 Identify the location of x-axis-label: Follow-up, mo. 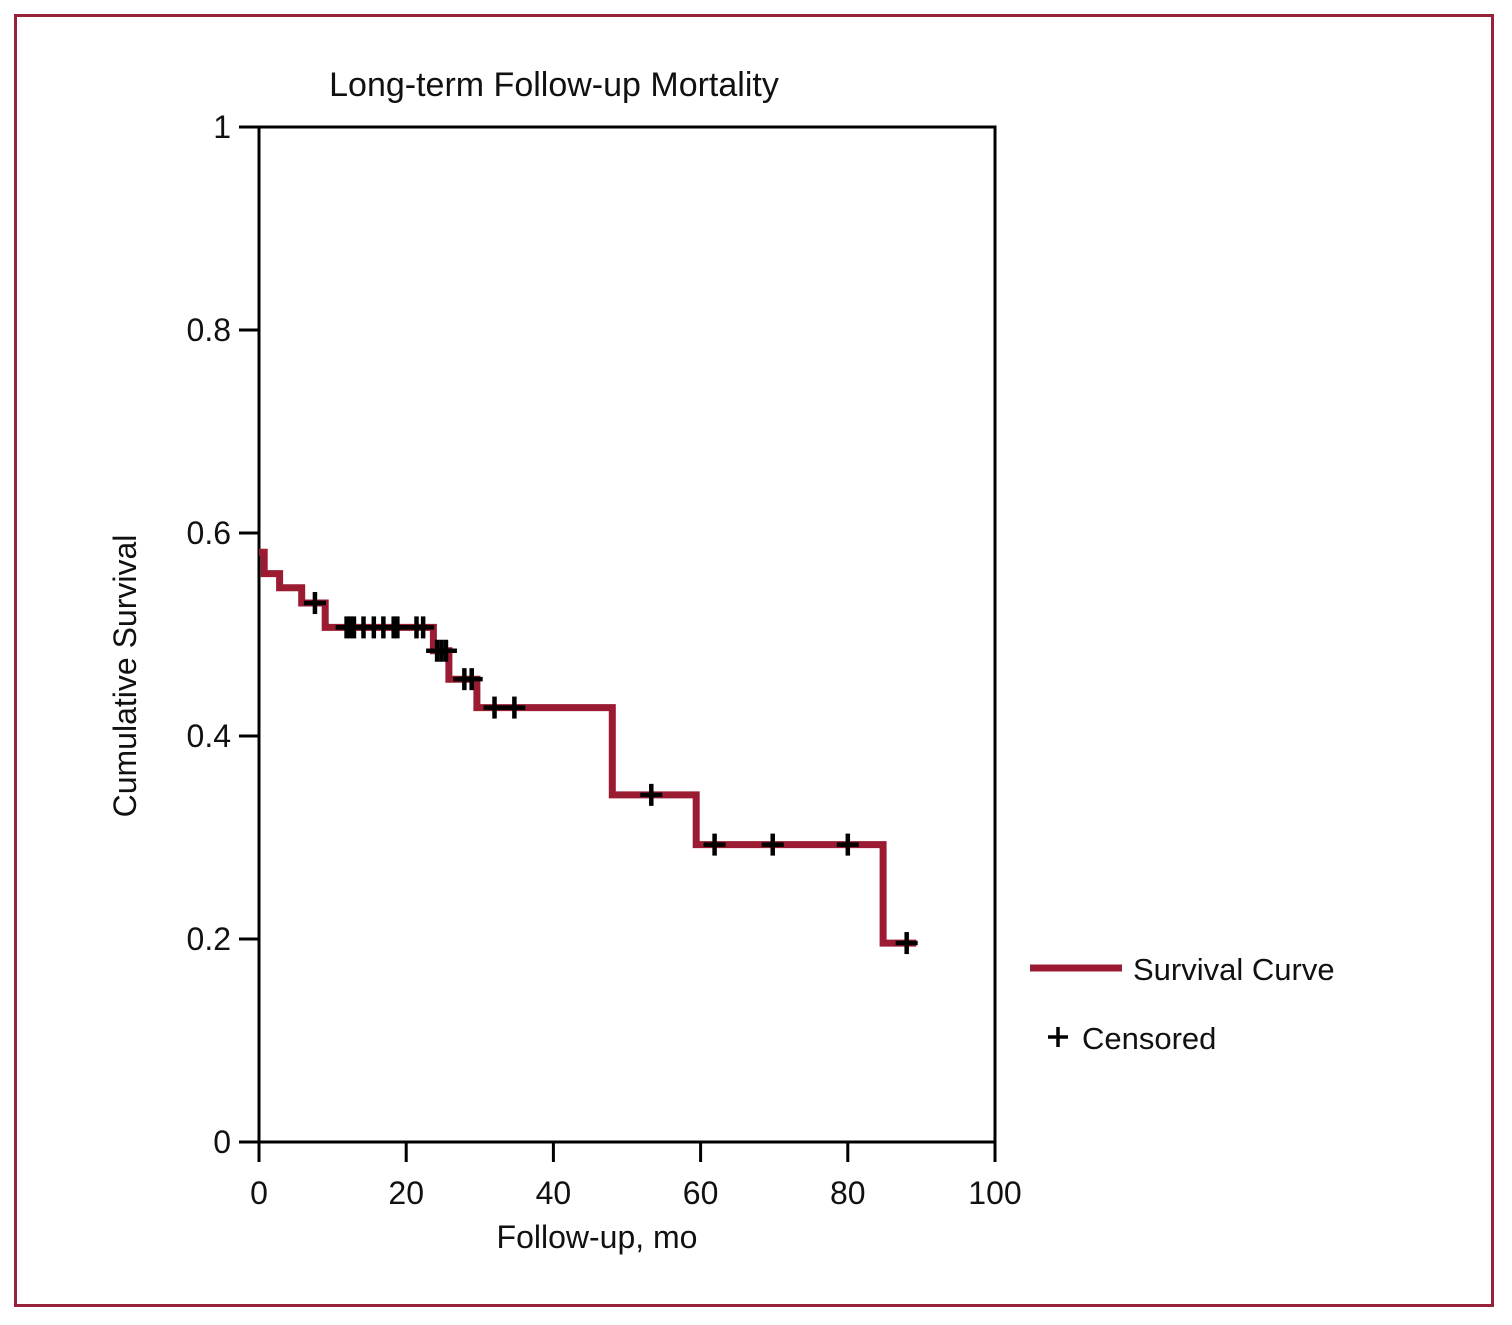
(597, 1237).